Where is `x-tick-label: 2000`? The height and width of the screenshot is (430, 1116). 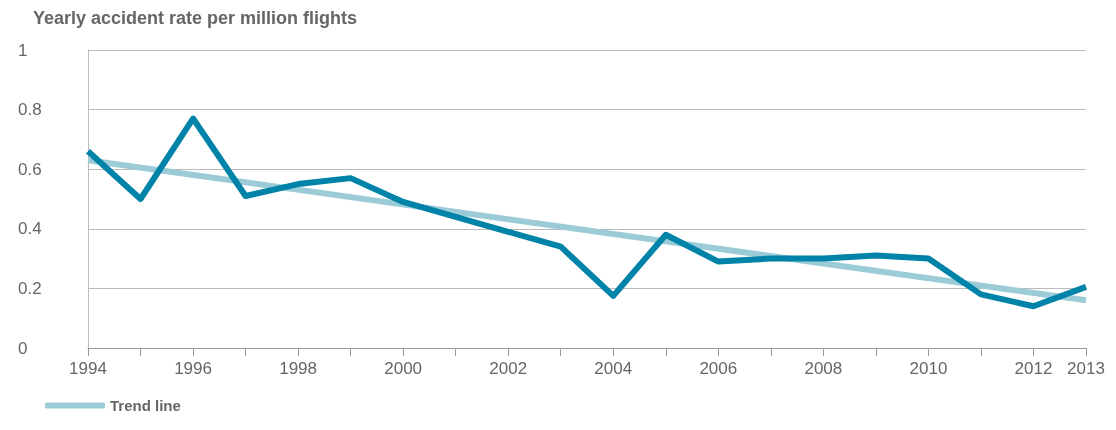
x-tick-label: 2000 is located at coordinates (403, 368).